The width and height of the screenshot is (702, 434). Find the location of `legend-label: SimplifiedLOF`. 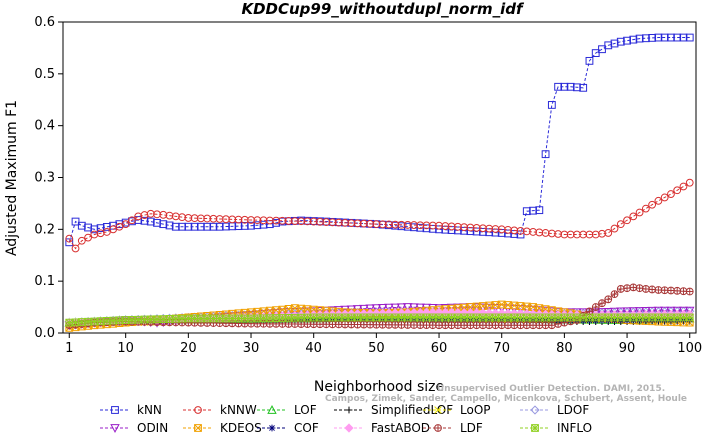

legend-label: SimplifiedLOF is located at coordinates (412, 410).